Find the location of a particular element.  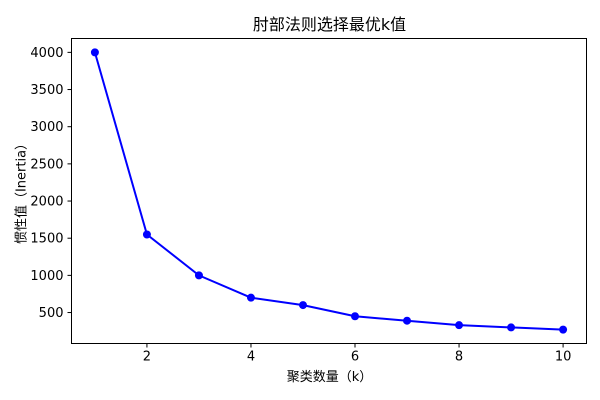

y-tick-label: 1500 is located at coordinates (46, 239).